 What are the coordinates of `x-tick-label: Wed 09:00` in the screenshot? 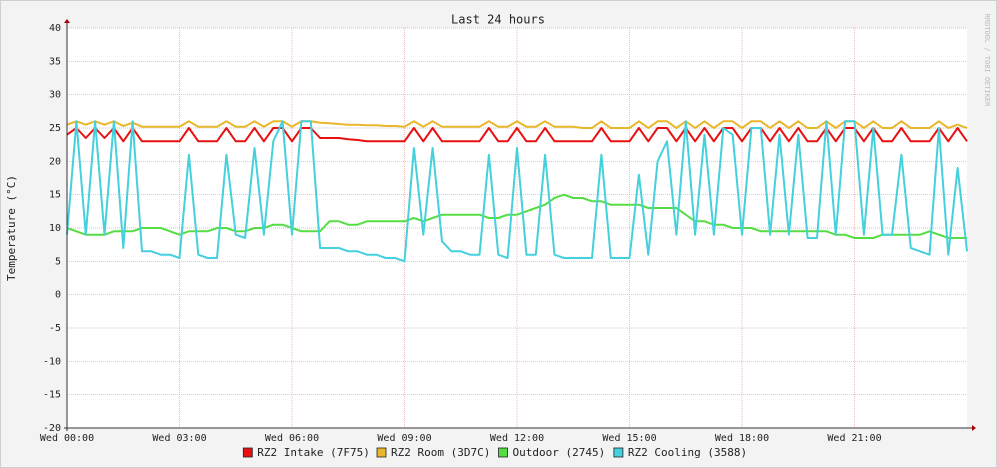 It's located at (404, 438).